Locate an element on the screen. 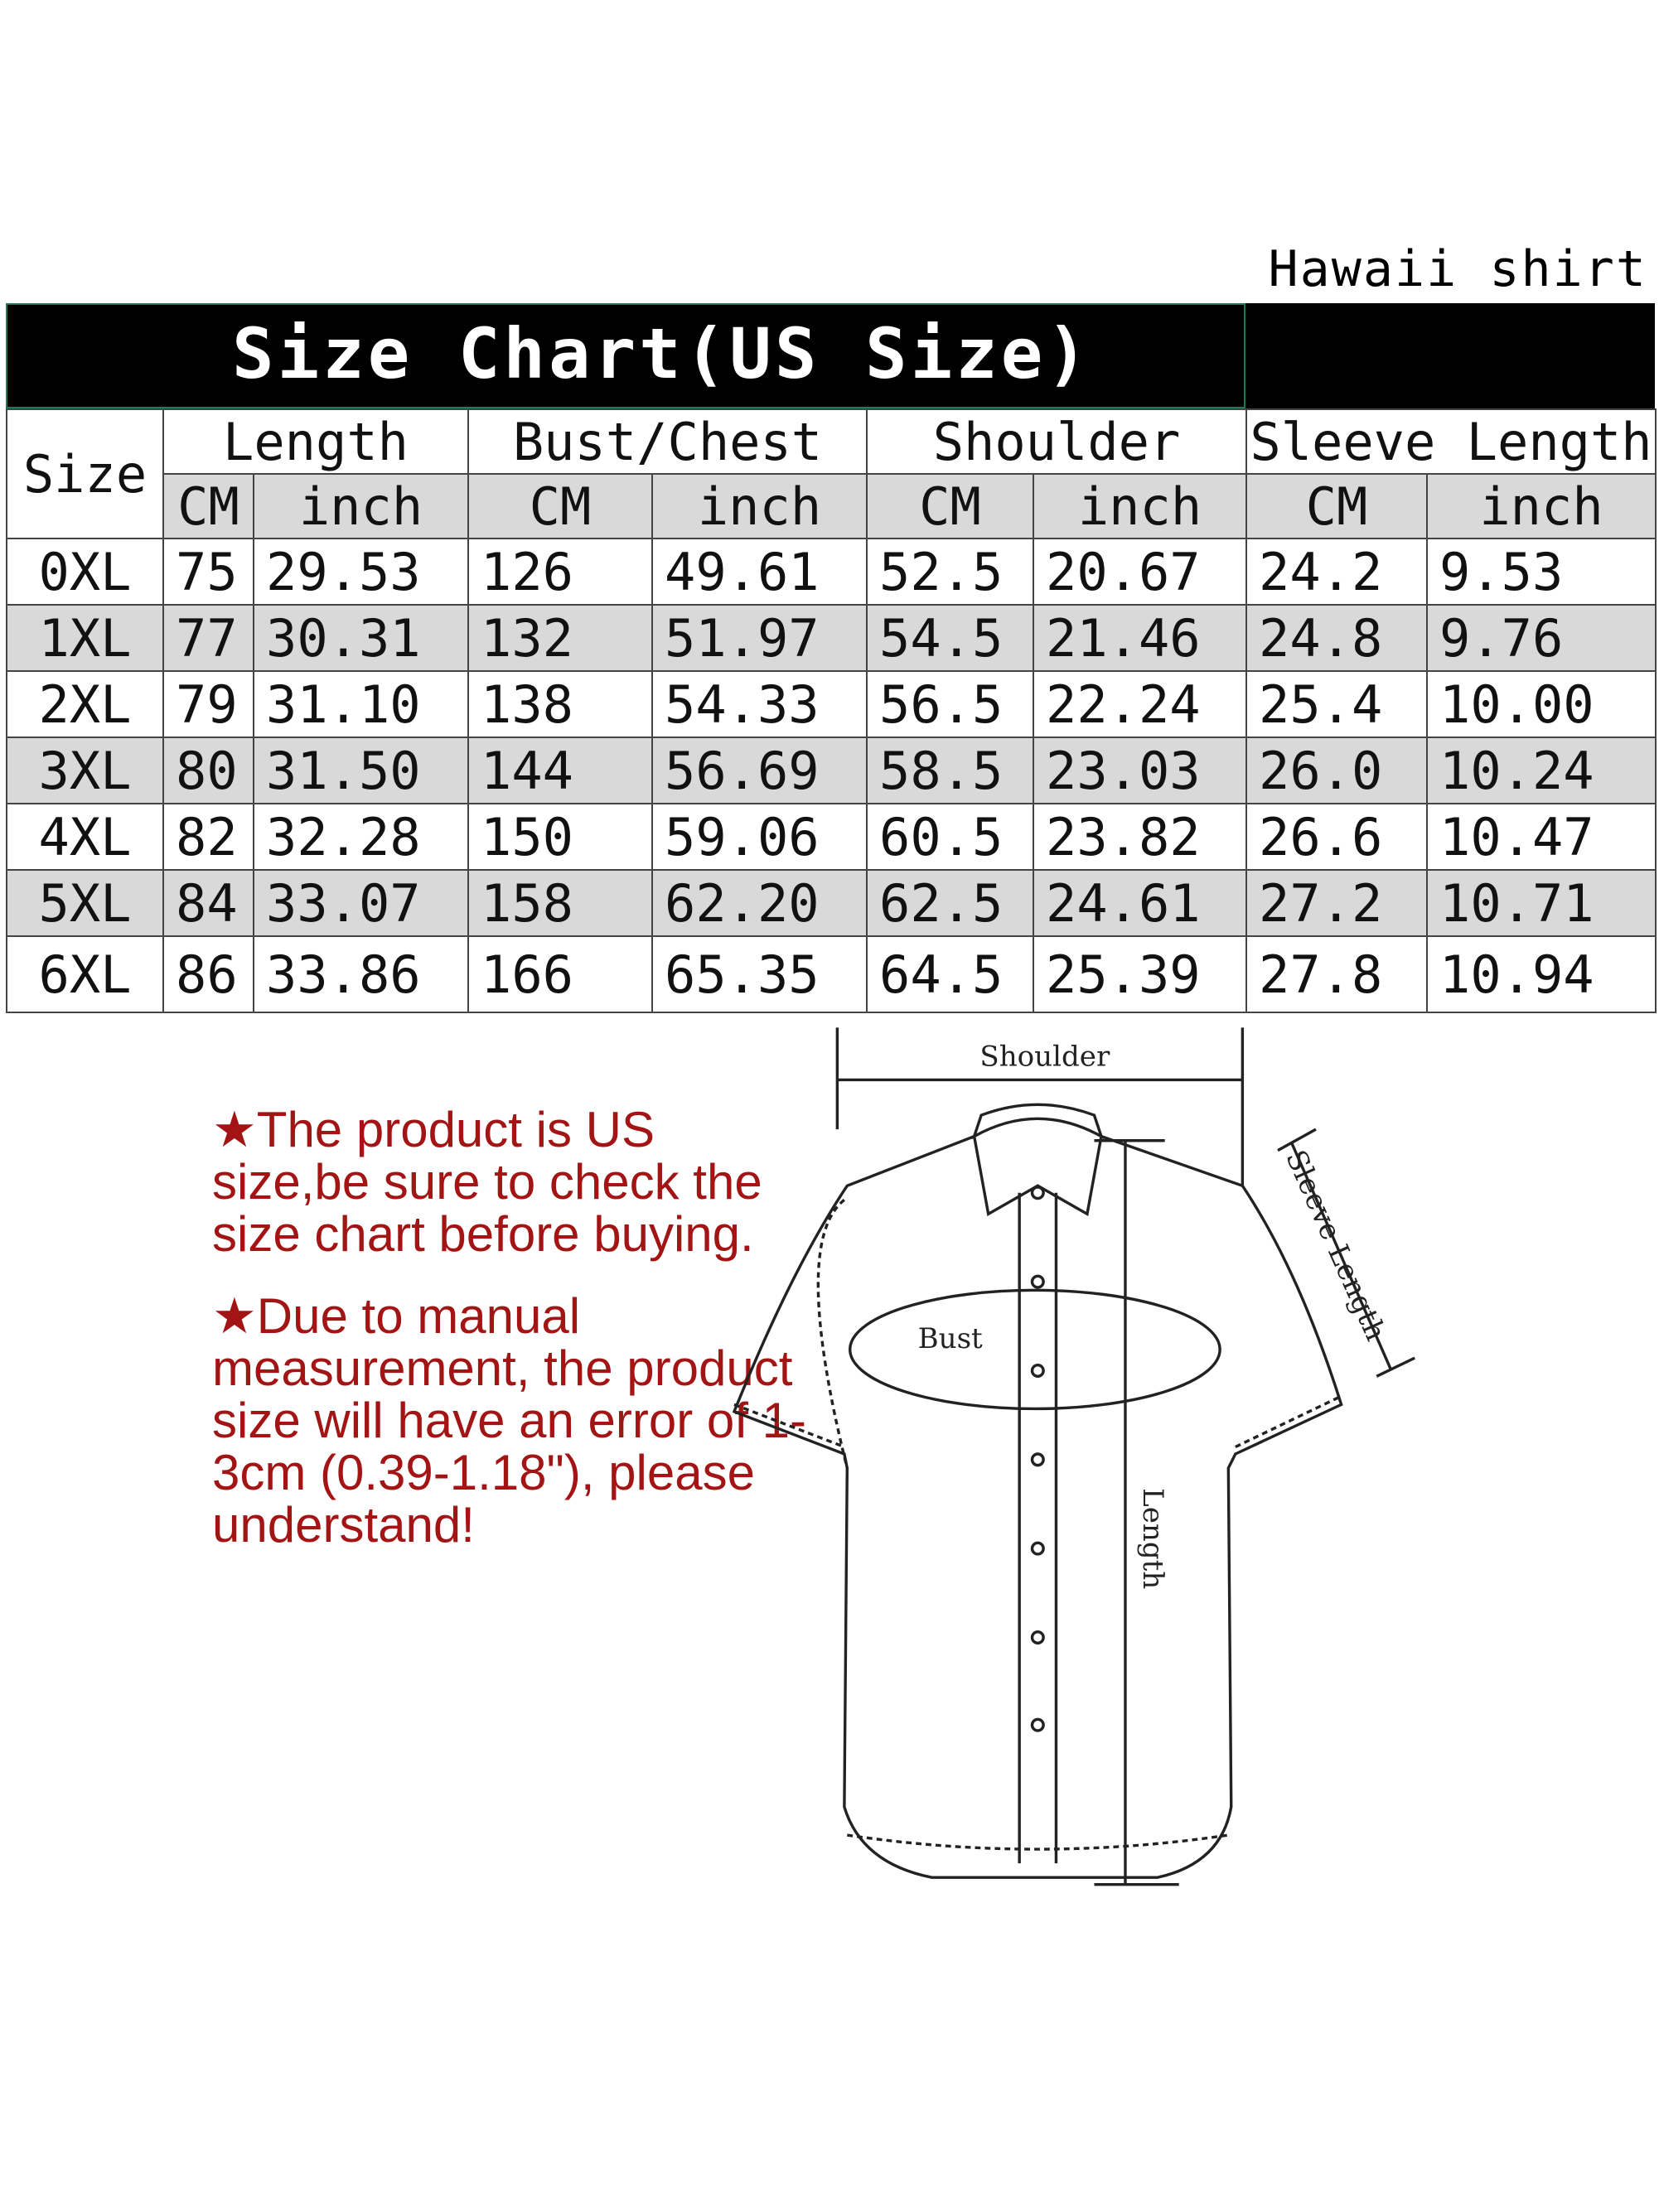  value-cell: 25.39 is located at coordinates (1140, 974).